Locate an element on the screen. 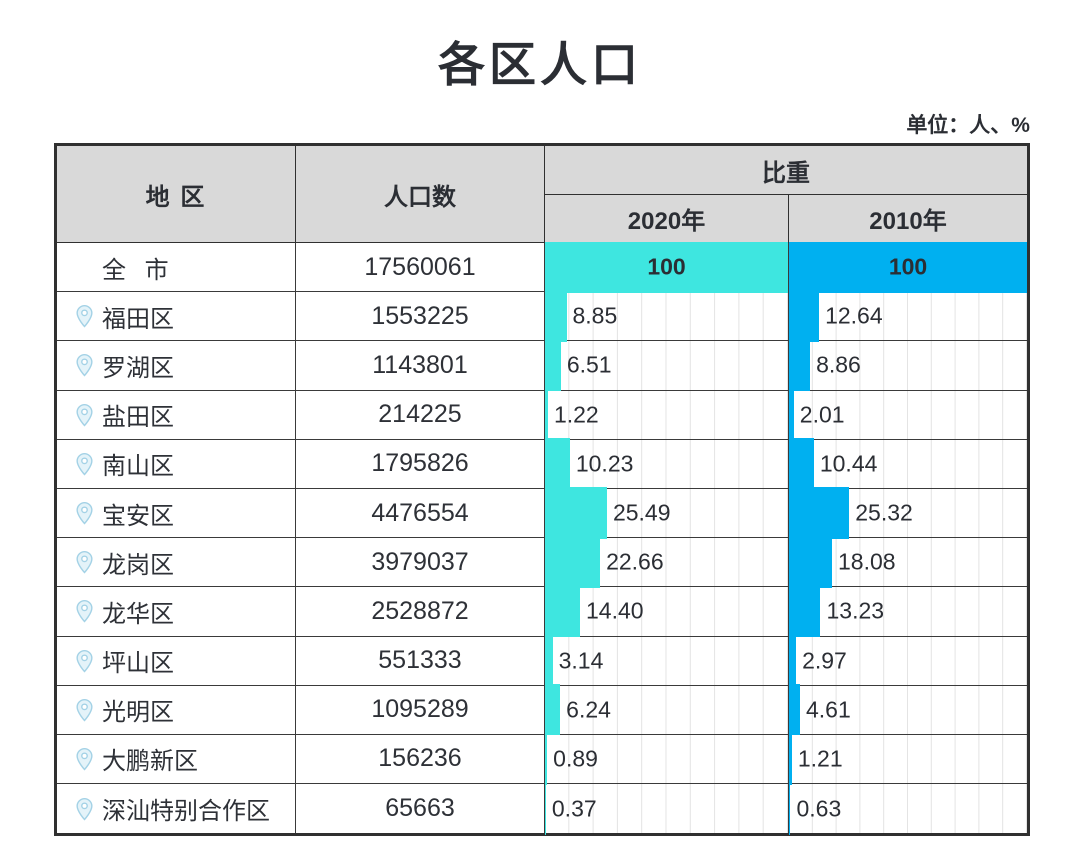  region-cell: 福田区 is located at coordinates (176, 316).